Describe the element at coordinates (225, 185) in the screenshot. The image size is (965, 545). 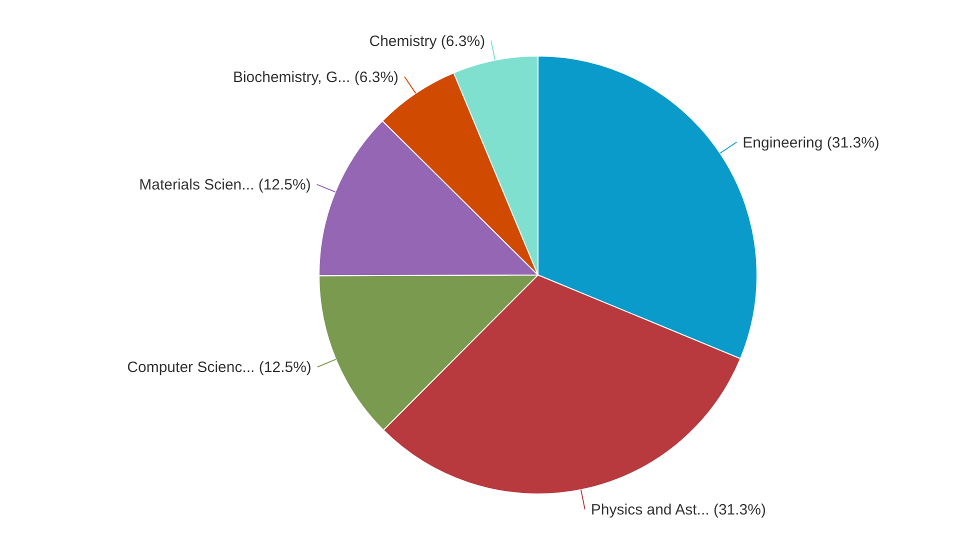
I see `slice-label: Materials Scien... (12.5%)` at that location.